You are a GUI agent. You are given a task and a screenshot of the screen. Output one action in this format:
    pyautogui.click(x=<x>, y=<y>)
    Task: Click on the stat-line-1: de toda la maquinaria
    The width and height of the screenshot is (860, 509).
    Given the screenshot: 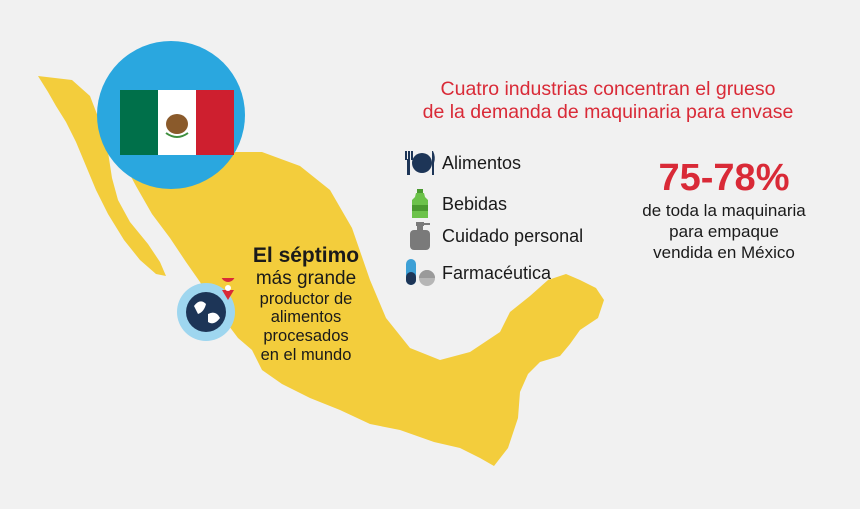 What is the action you would take?
    pyautogui.click(x=724, y=210)
    